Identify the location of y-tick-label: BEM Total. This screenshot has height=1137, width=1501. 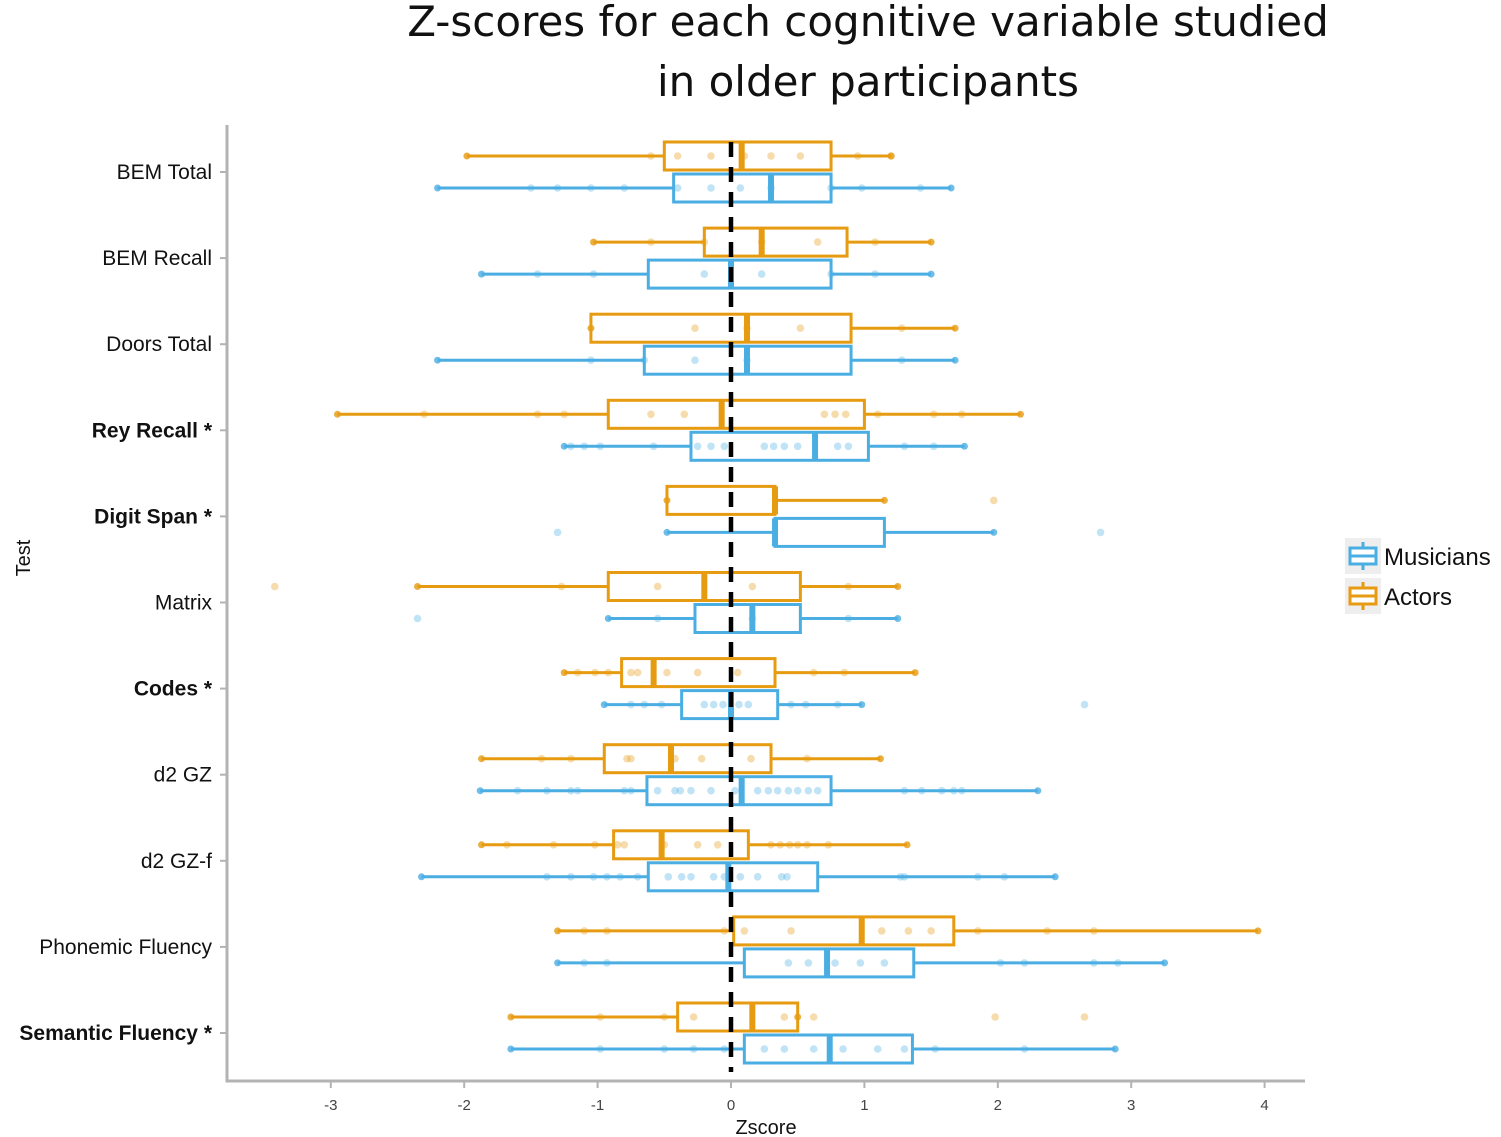
(164, 172).